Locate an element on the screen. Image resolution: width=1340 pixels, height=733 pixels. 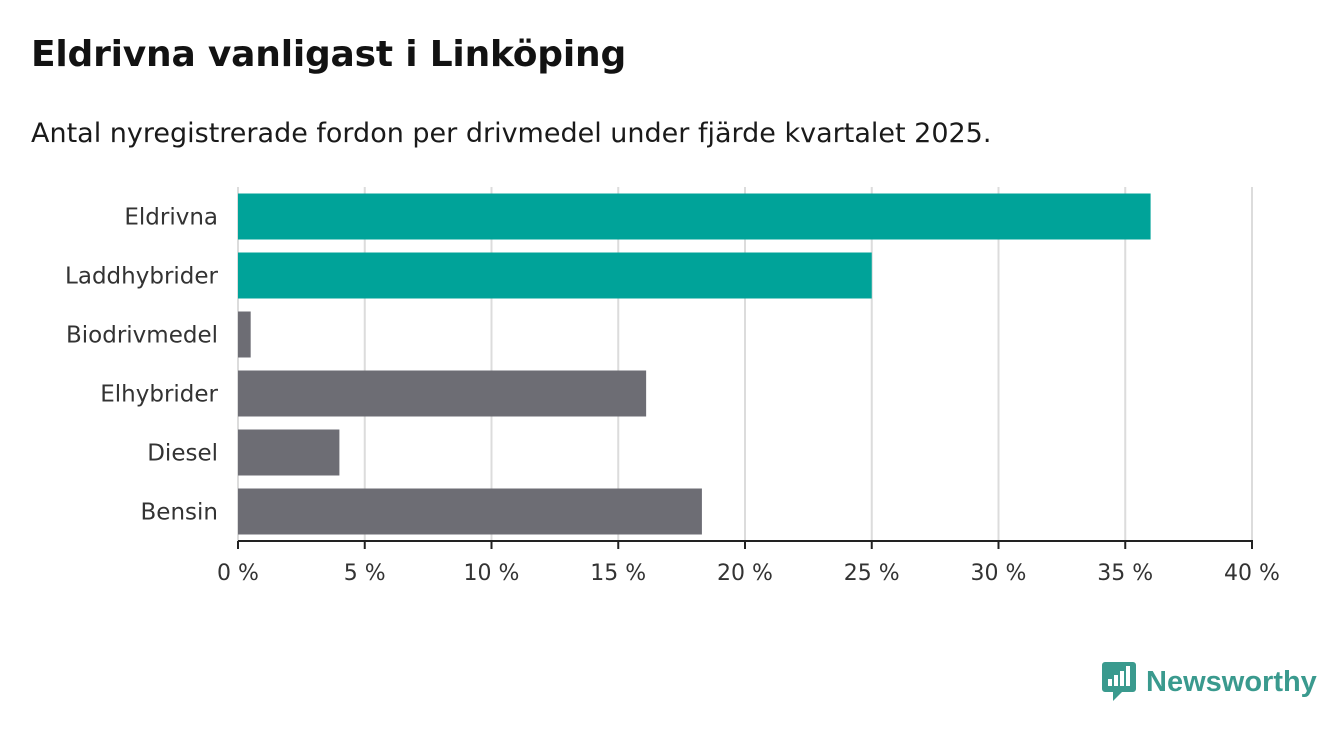
bar-bensin is located at coordinates (470, 511).